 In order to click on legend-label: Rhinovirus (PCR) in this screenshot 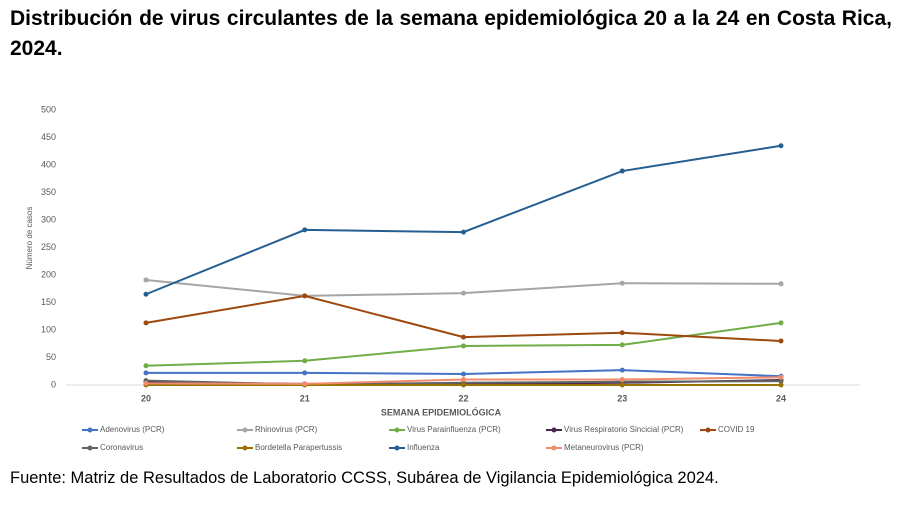, I will do `click(286, 429)`.